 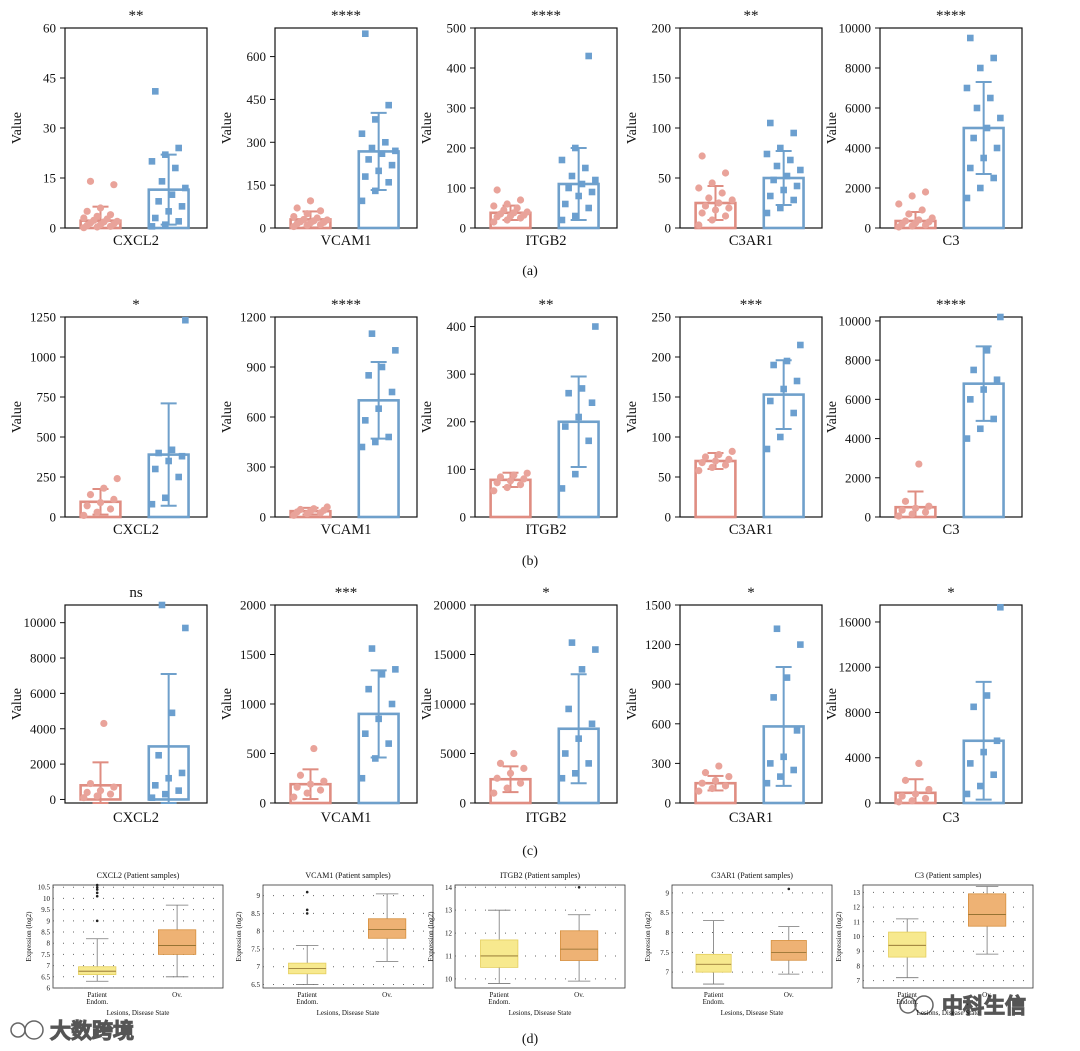 I want to click on y-tick-label: 0, so click(x=53, y=228).